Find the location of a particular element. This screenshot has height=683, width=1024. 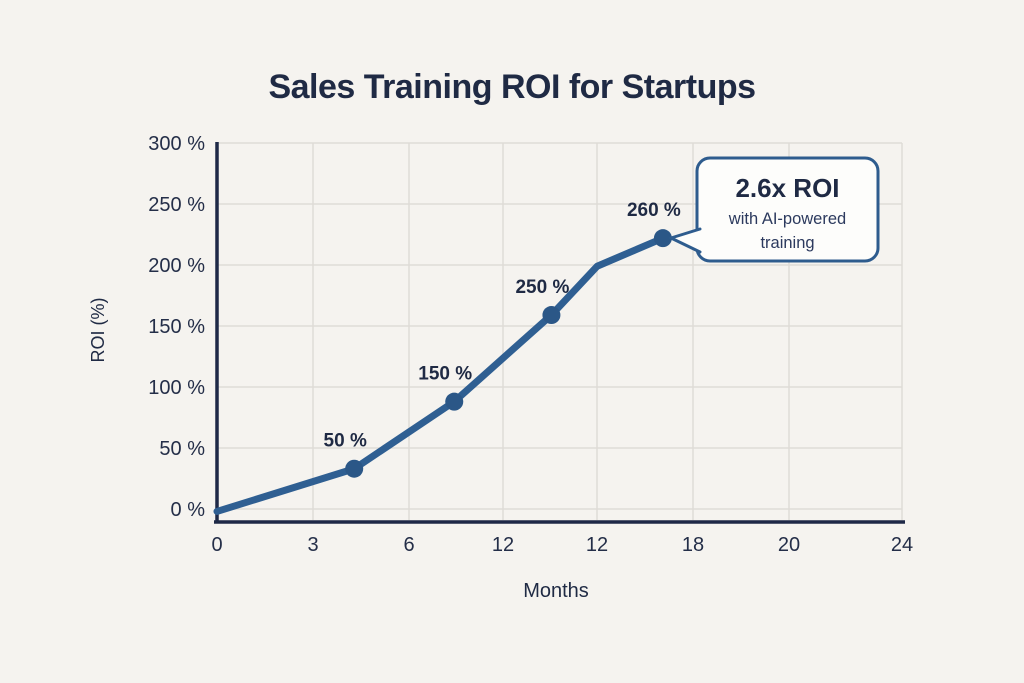

callout-tail is located at coordinates (685, 240).